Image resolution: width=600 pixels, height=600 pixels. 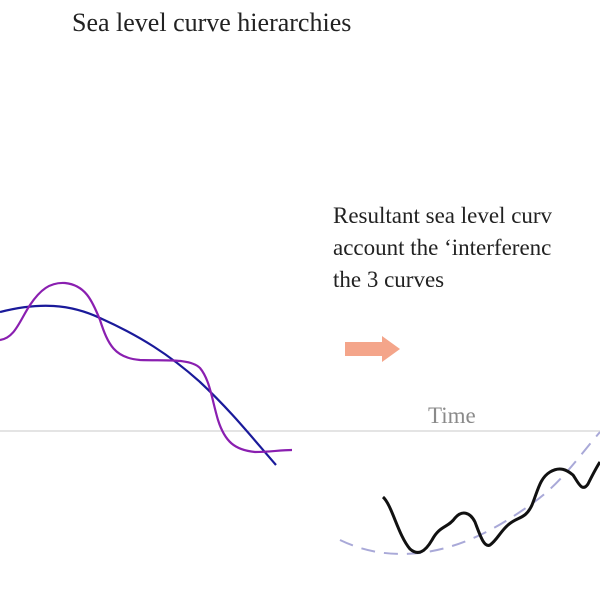 What do you see at coordinates (211, 22) in the screenshot?
I see `title: Sea level curve hierarchies` at bounding box center [211, 22].